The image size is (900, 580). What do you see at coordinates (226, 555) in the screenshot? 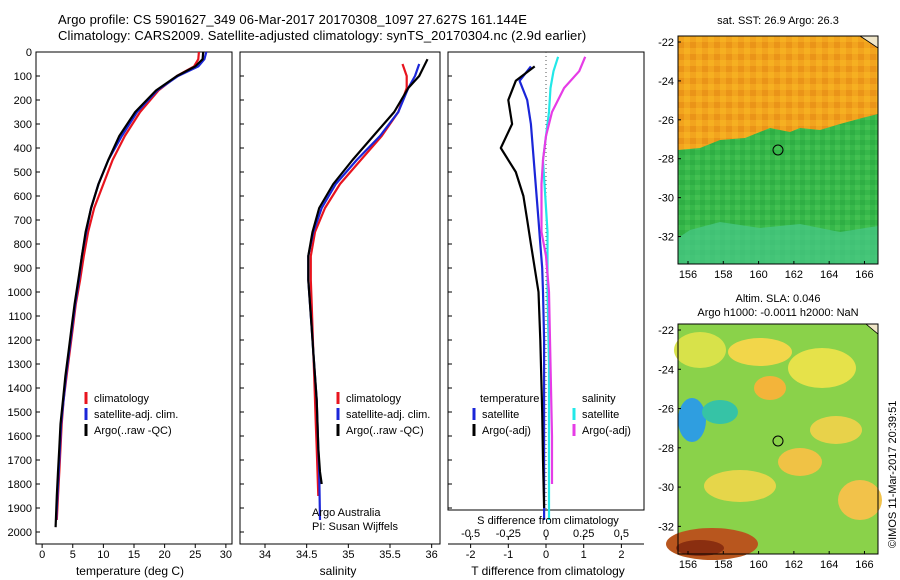
I see `x-tick-label: 30` at bounding box center [226, 555].